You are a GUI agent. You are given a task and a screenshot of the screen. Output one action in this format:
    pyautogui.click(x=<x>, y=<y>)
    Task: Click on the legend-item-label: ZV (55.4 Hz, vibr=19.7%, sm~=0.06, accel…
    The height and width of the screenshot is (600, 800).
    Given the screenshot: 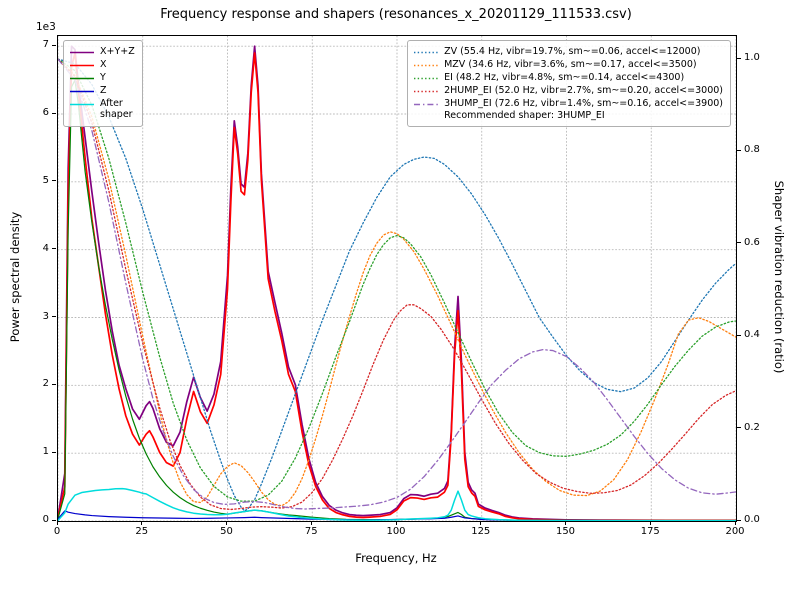 What is the action you would take?
    pyautogui.click(x=572, y=51)
    